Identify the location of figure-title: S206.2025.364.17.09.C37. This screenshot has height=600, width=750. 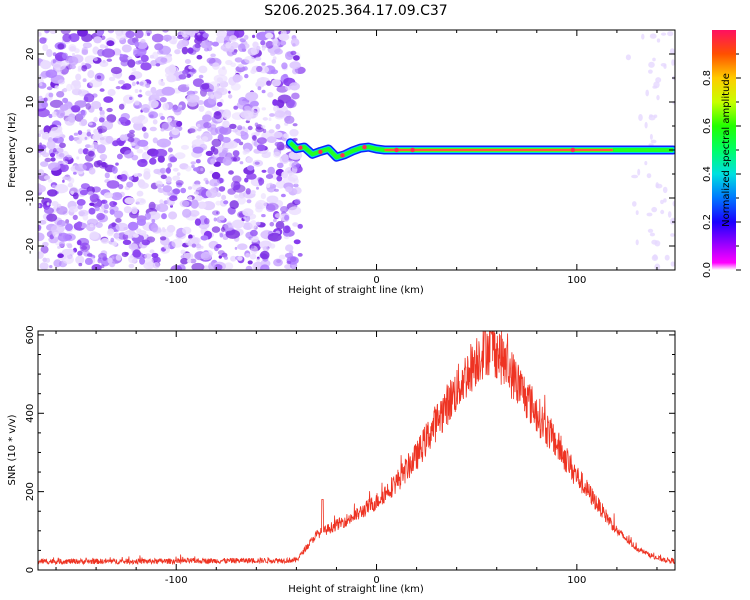
(355, 11).